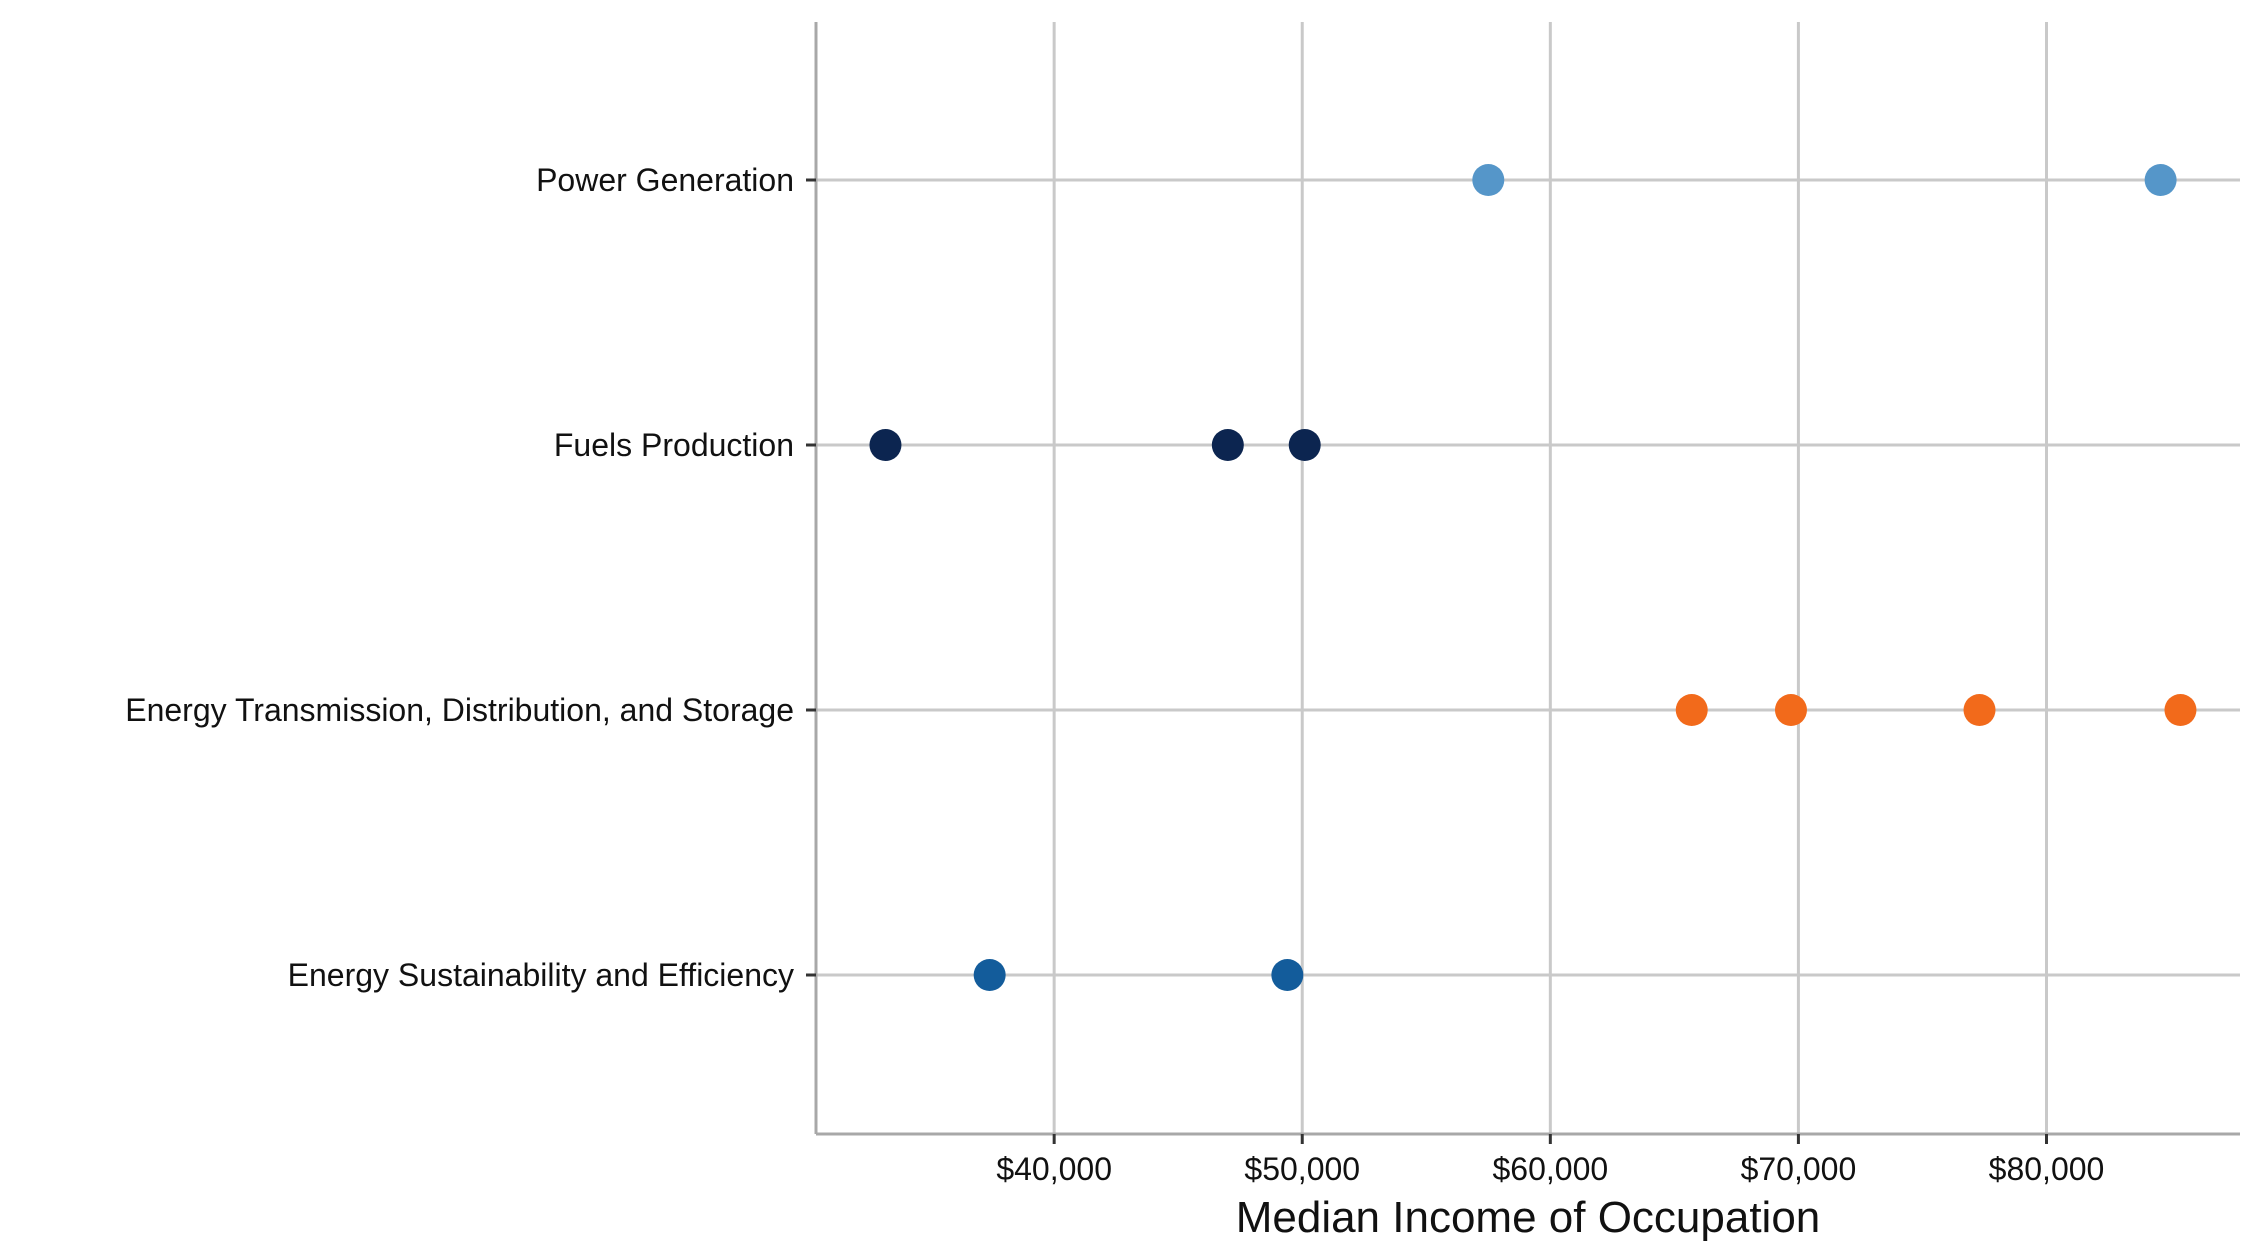  Describe the element at coordinates (1550, 1169) in the screenshot. I see `x-tick-label: $60,000` at that location.